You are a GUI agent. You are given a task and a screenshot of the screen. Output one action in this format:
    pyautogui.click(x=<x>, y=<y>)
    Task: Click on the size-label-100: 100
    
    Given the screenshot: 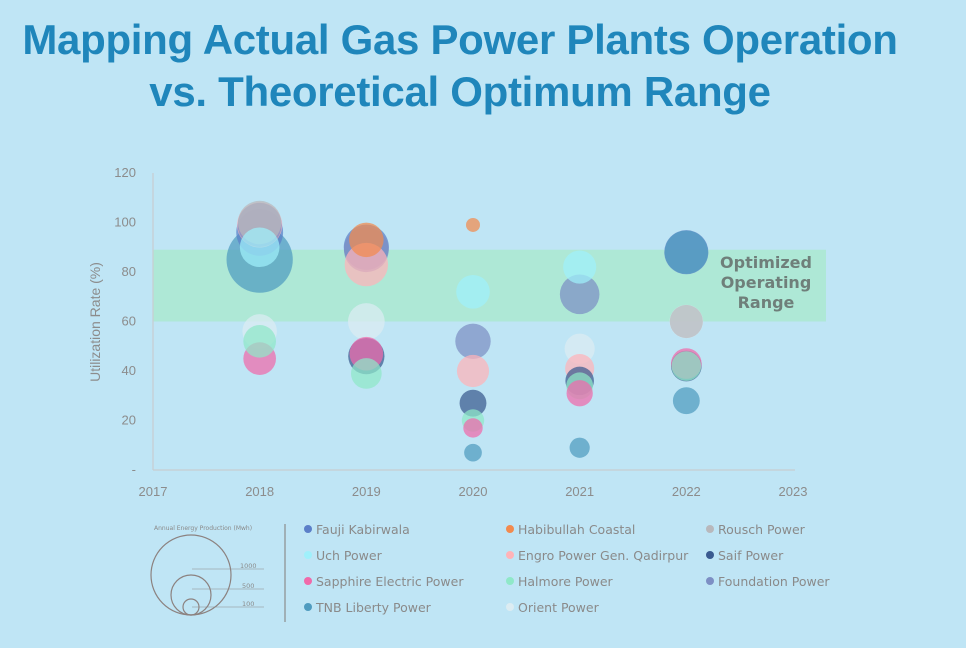 What is the action you would take?
    pyautogui.click(x=248, y=604)
    